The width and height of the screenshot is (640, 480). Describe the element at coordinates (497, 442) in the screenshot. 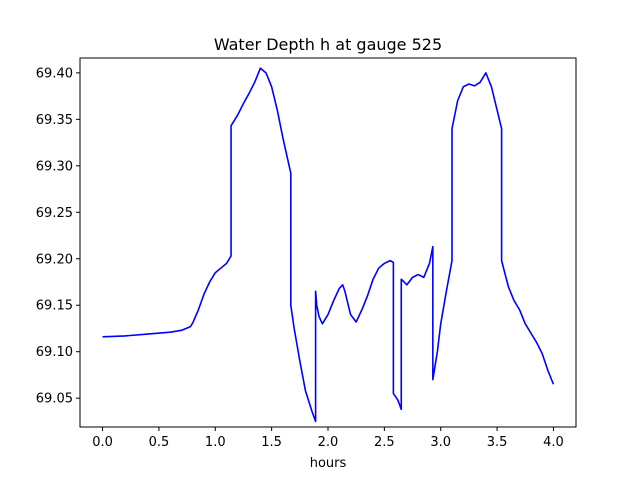

I see `x-tick-label: 3.5` at that location.